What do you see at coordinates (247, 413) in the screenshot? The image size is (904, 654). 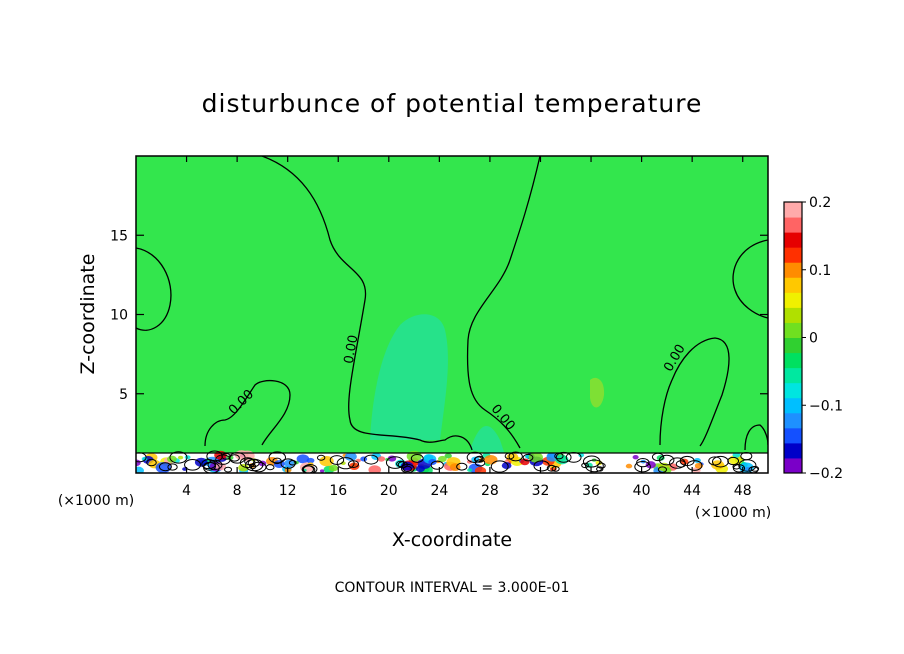 I see `contour-left-lobe` at bounding box center [247, 413].